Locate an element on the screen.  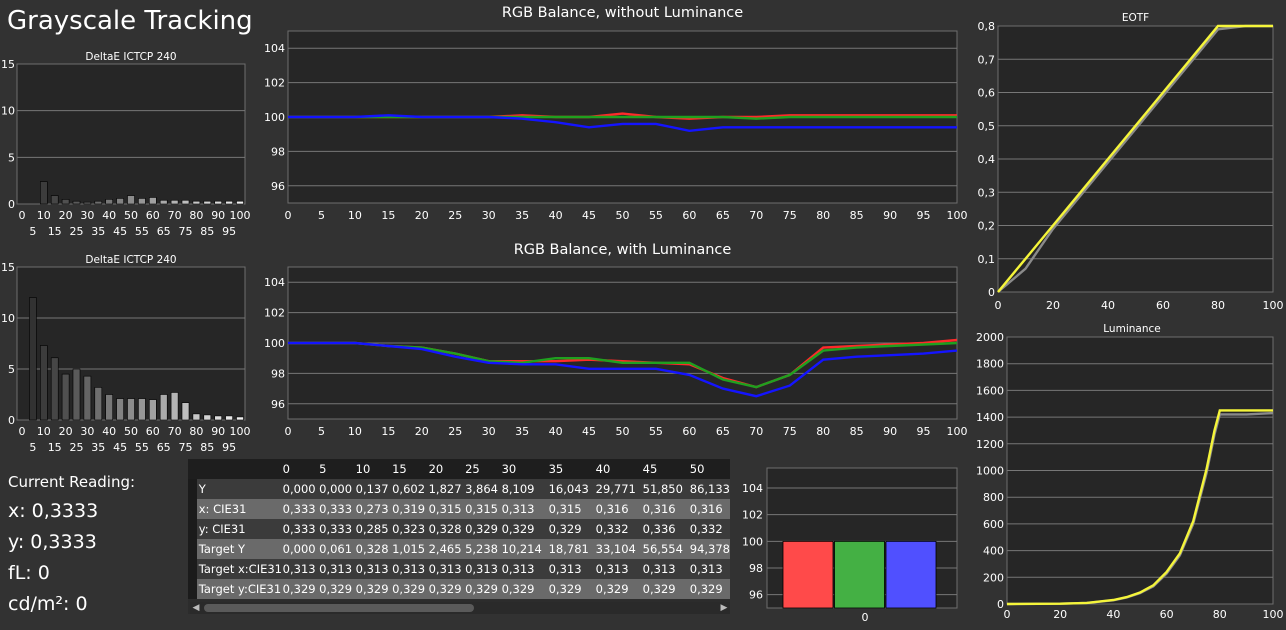
rgb-no-lum-xtick-label: 30 is located at coordinates (489, 215).